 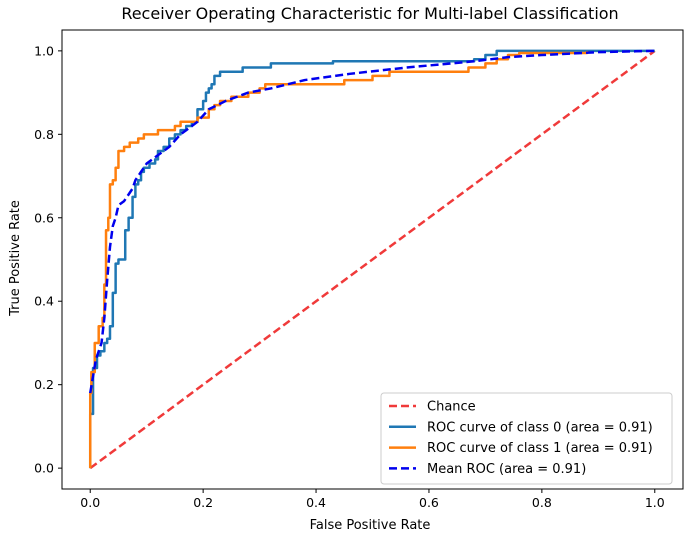 I want to click on x-tick-label: 1.0, so click(x=655, y=502).